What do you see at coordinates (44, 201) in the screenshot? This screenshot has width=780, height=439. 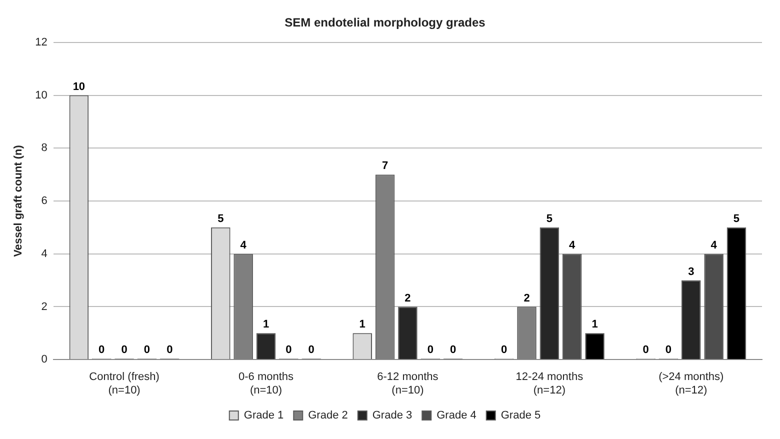 I see `y-tick-label: 6` at bounding box center [44, 201].